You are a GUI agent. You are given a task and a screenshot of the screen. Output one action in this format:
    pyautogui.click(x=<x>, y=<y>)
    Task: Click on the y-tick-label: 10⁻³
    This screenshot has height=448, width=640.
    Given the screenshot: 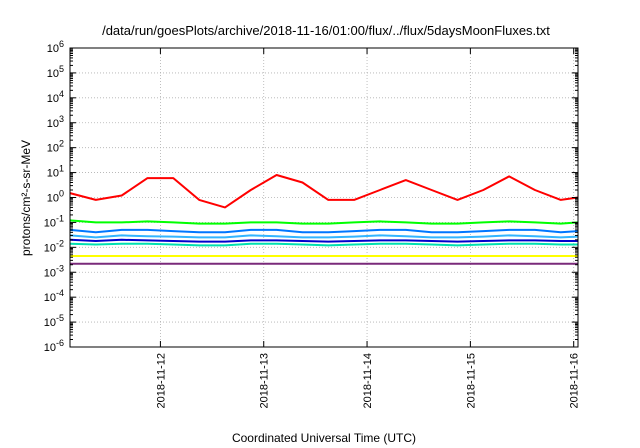 What is the action you would take?
    pyautogui.click(x=54, y=271)
    